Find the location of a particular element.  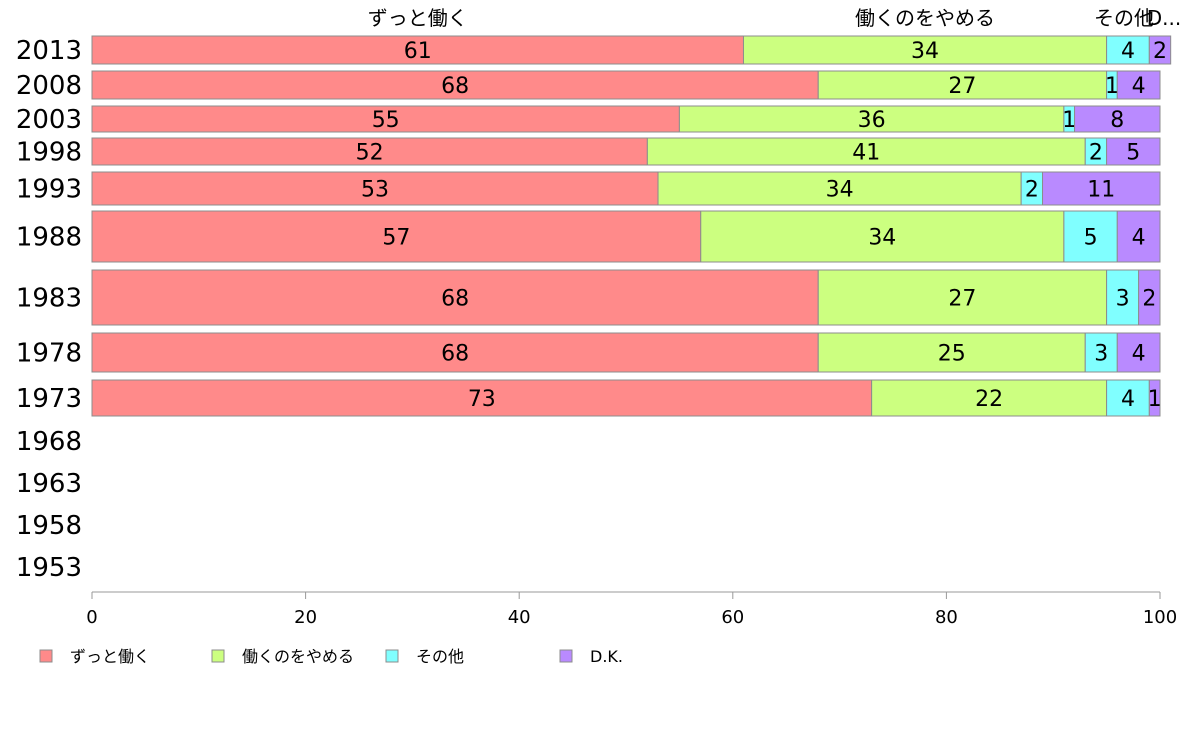

legend-label-2: その他 is located at coordinates (440, 656).